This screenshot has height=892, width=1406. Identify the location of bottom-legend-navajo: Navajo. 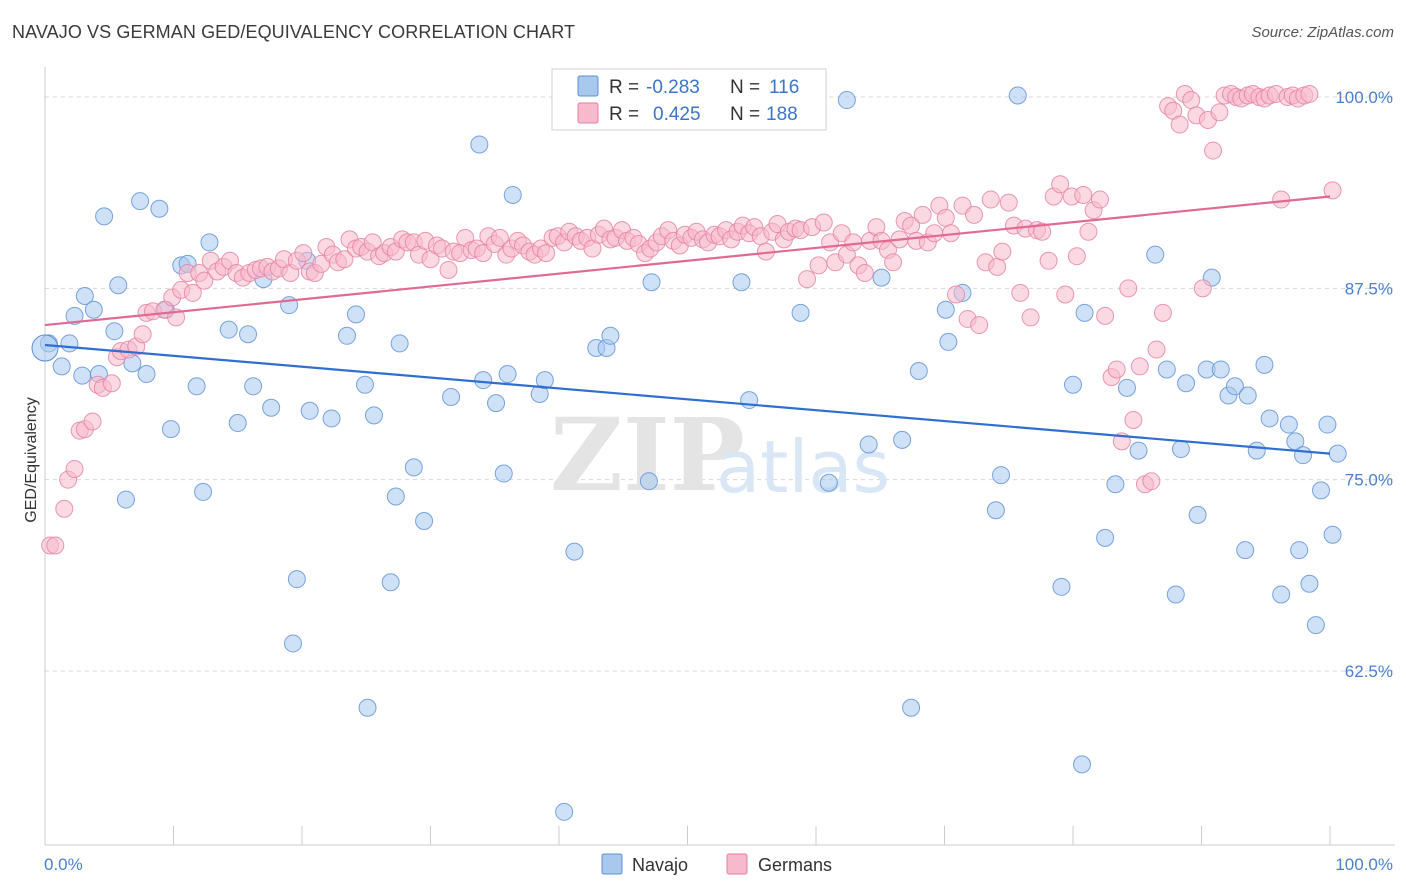
(660, 865).